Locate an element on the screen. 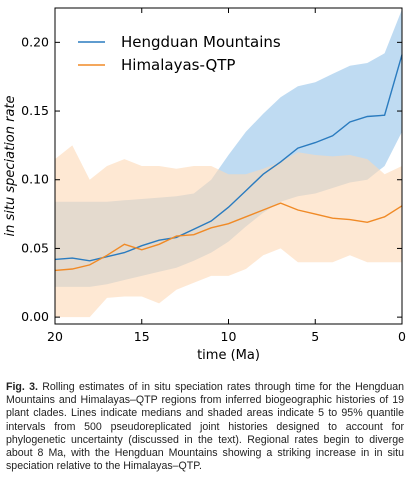 Image resolution: width=410 pixels, height=486 pixels. legend-label-hengduan-mountains: Hengduan Mountains is located at coordinates (201, 42).